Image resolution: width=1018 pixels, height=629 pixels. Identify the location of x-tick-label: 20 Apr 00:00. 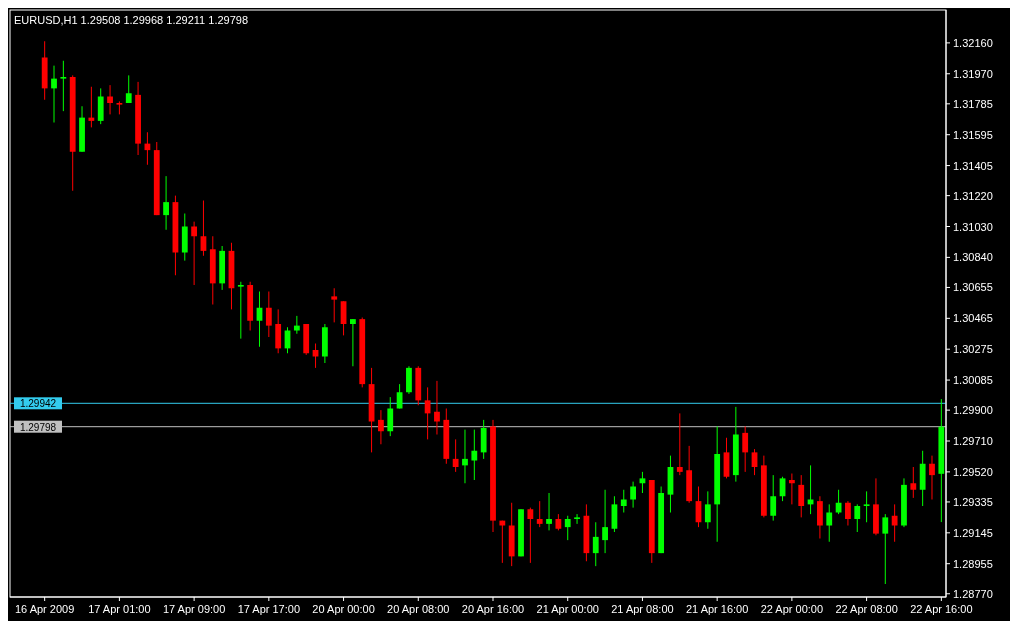
(343, 609).